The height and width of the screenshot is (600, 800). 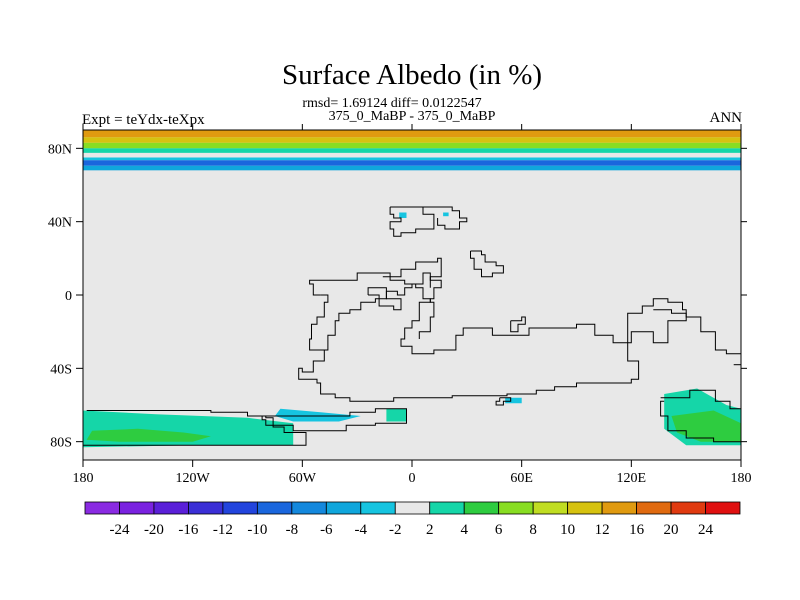 What do you see at coordinates (361, 530) in the screenshot?
I see `colorbar-label: -4` at bounding box center [361, 530].